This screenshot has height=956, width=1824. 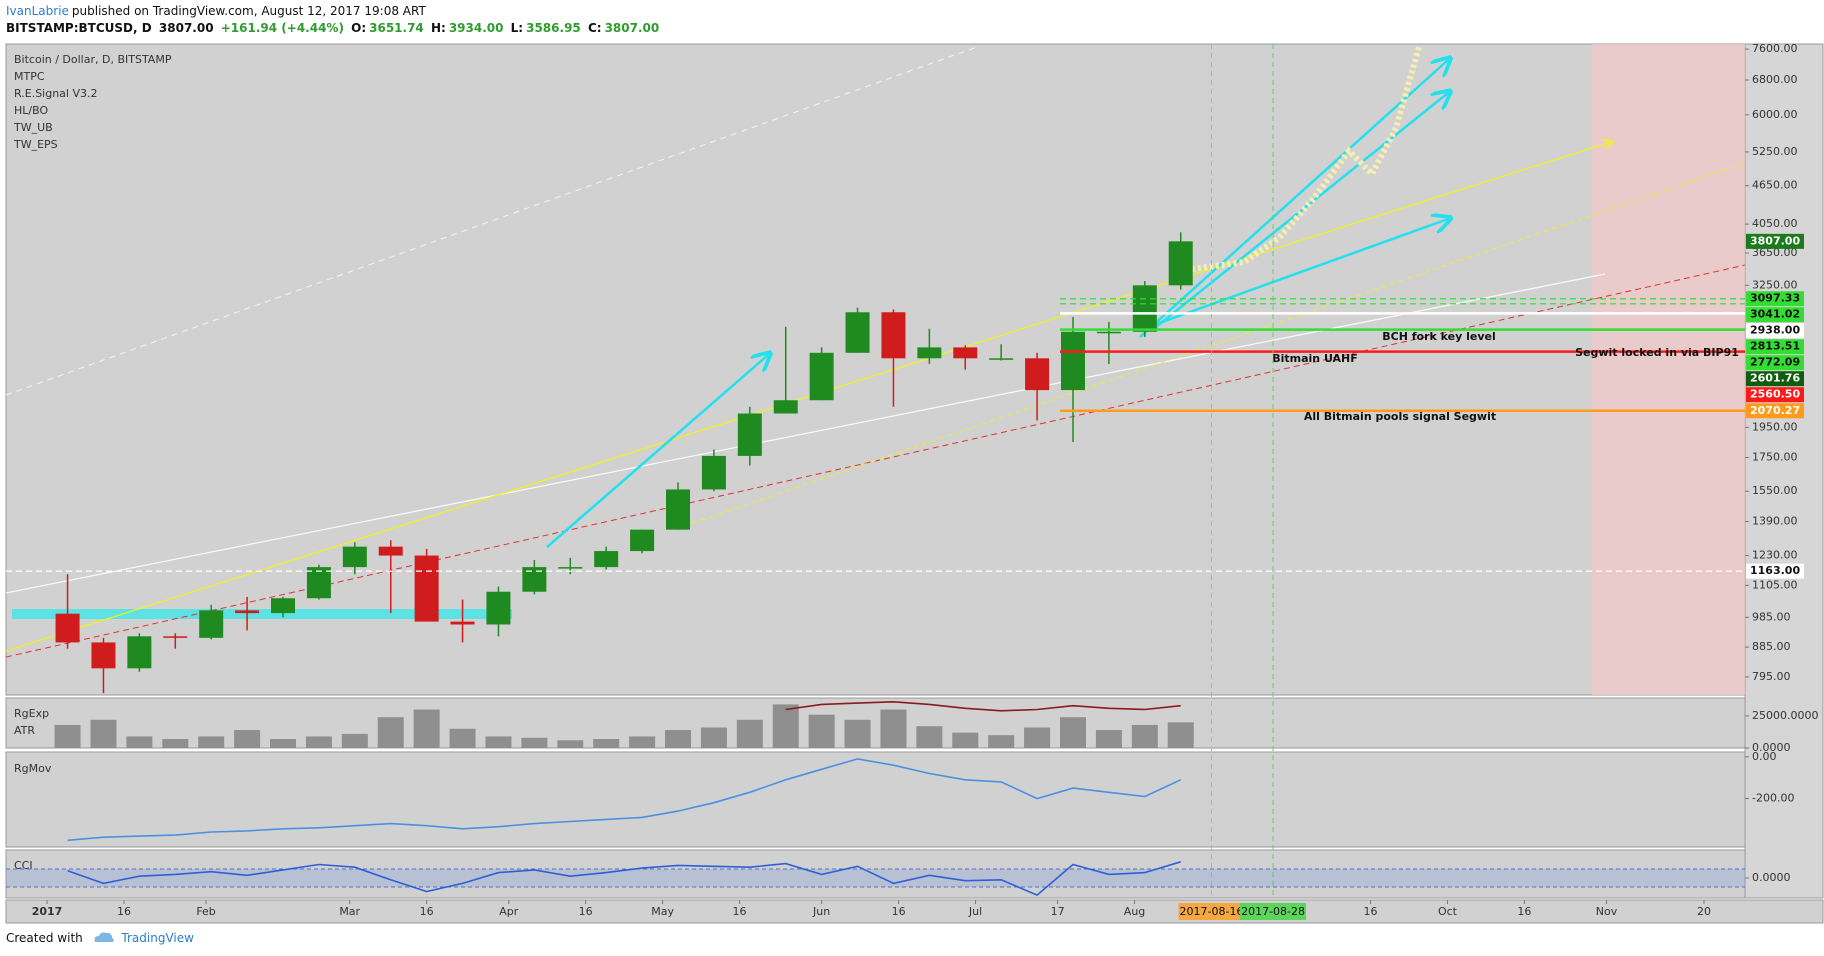 What do you see at coordinates (1775, 521) in the screenshot?
I see `y-tick-label: 1390.00` at bounding box center [1775, 521].